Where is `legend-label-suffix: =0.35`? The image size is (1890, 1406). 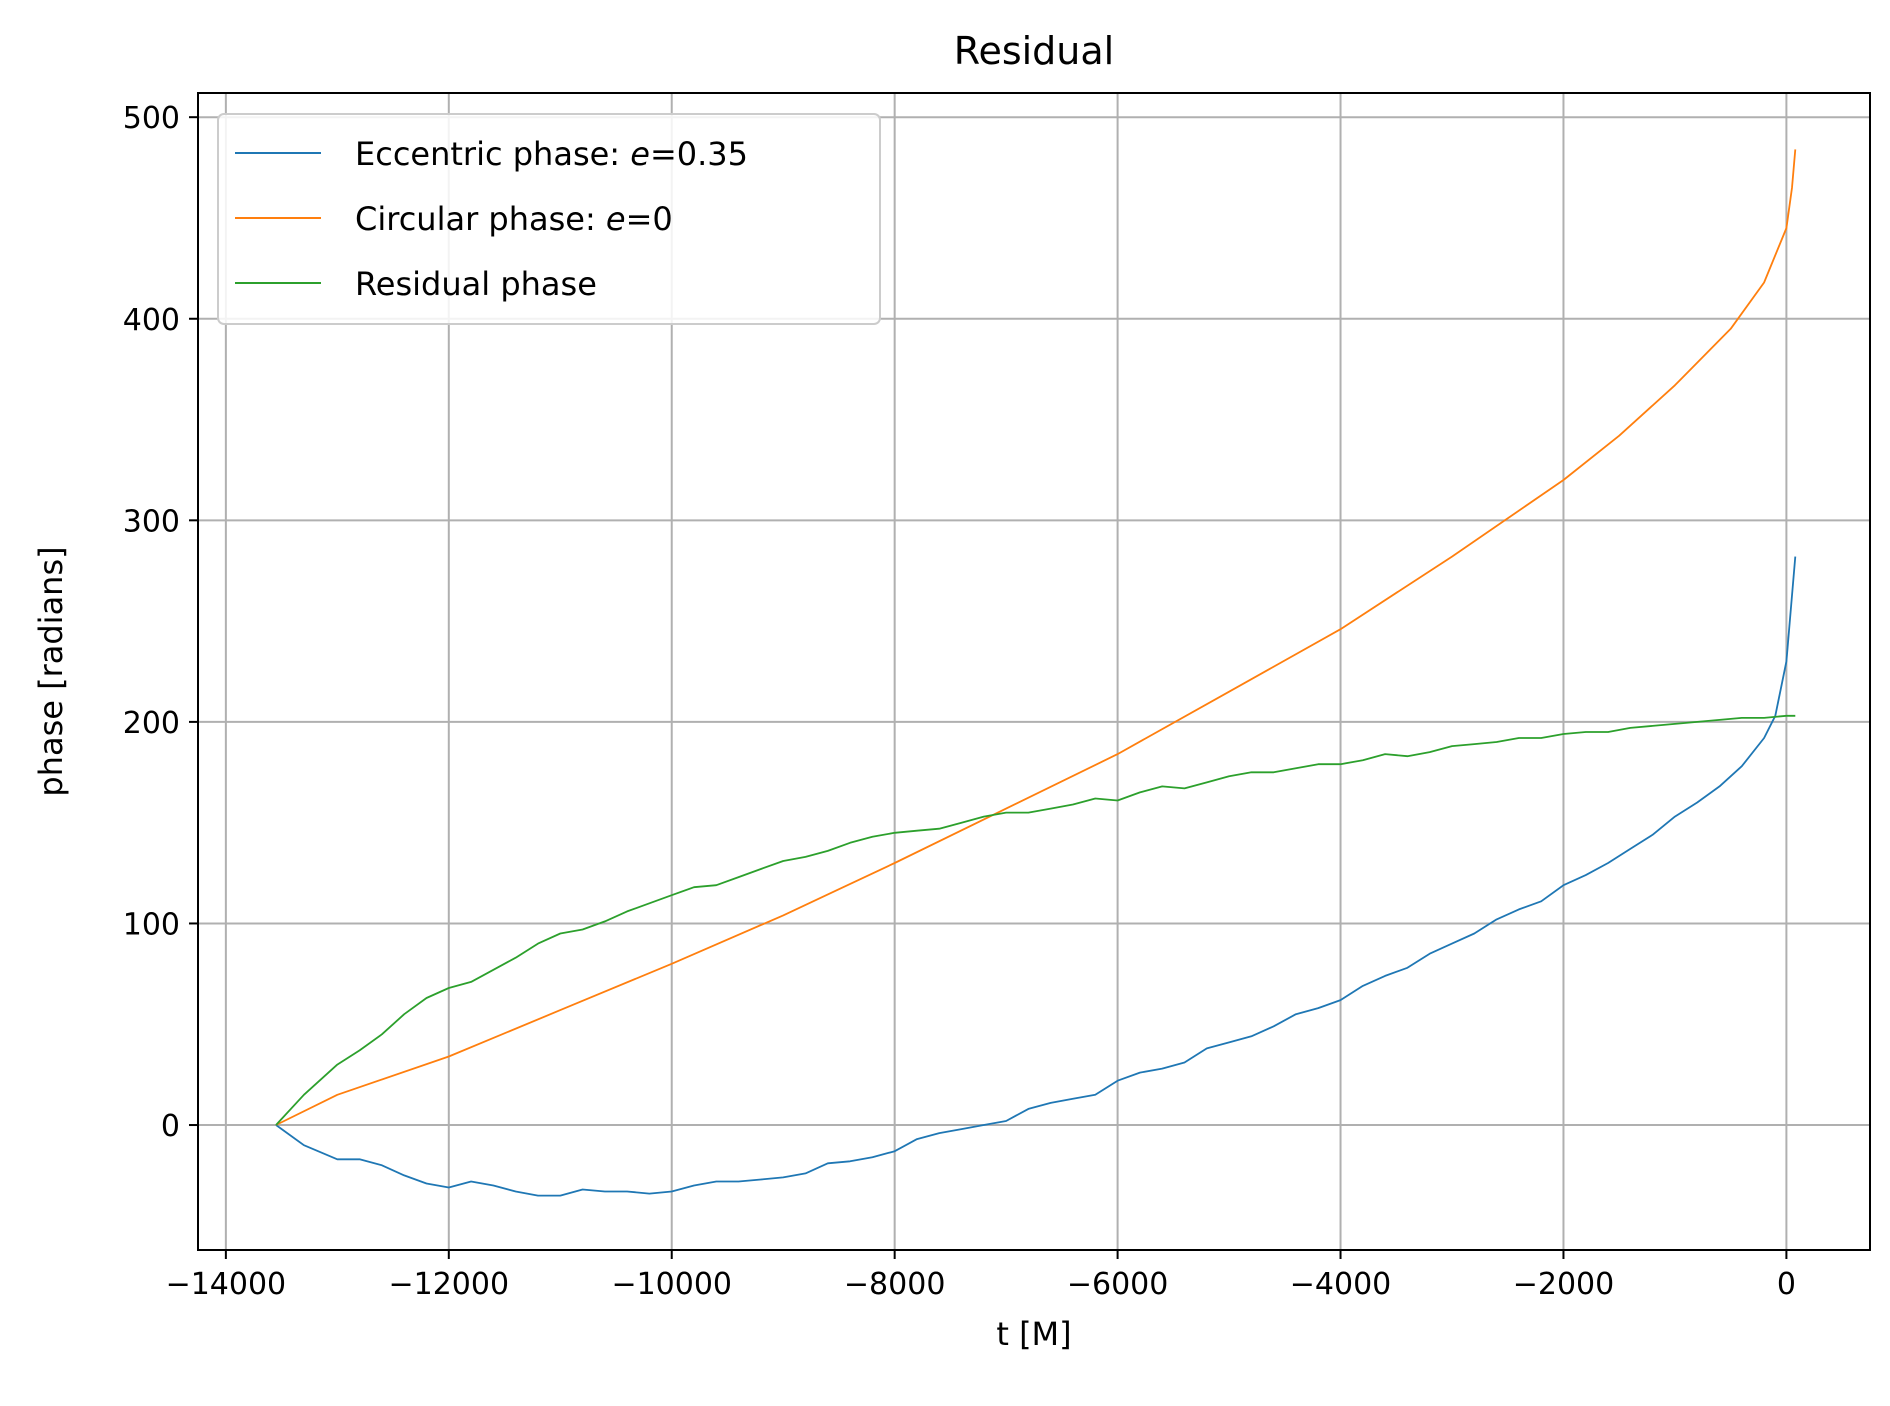 legend-label-suffix: =0.35 is located at coordinates (699, 154).